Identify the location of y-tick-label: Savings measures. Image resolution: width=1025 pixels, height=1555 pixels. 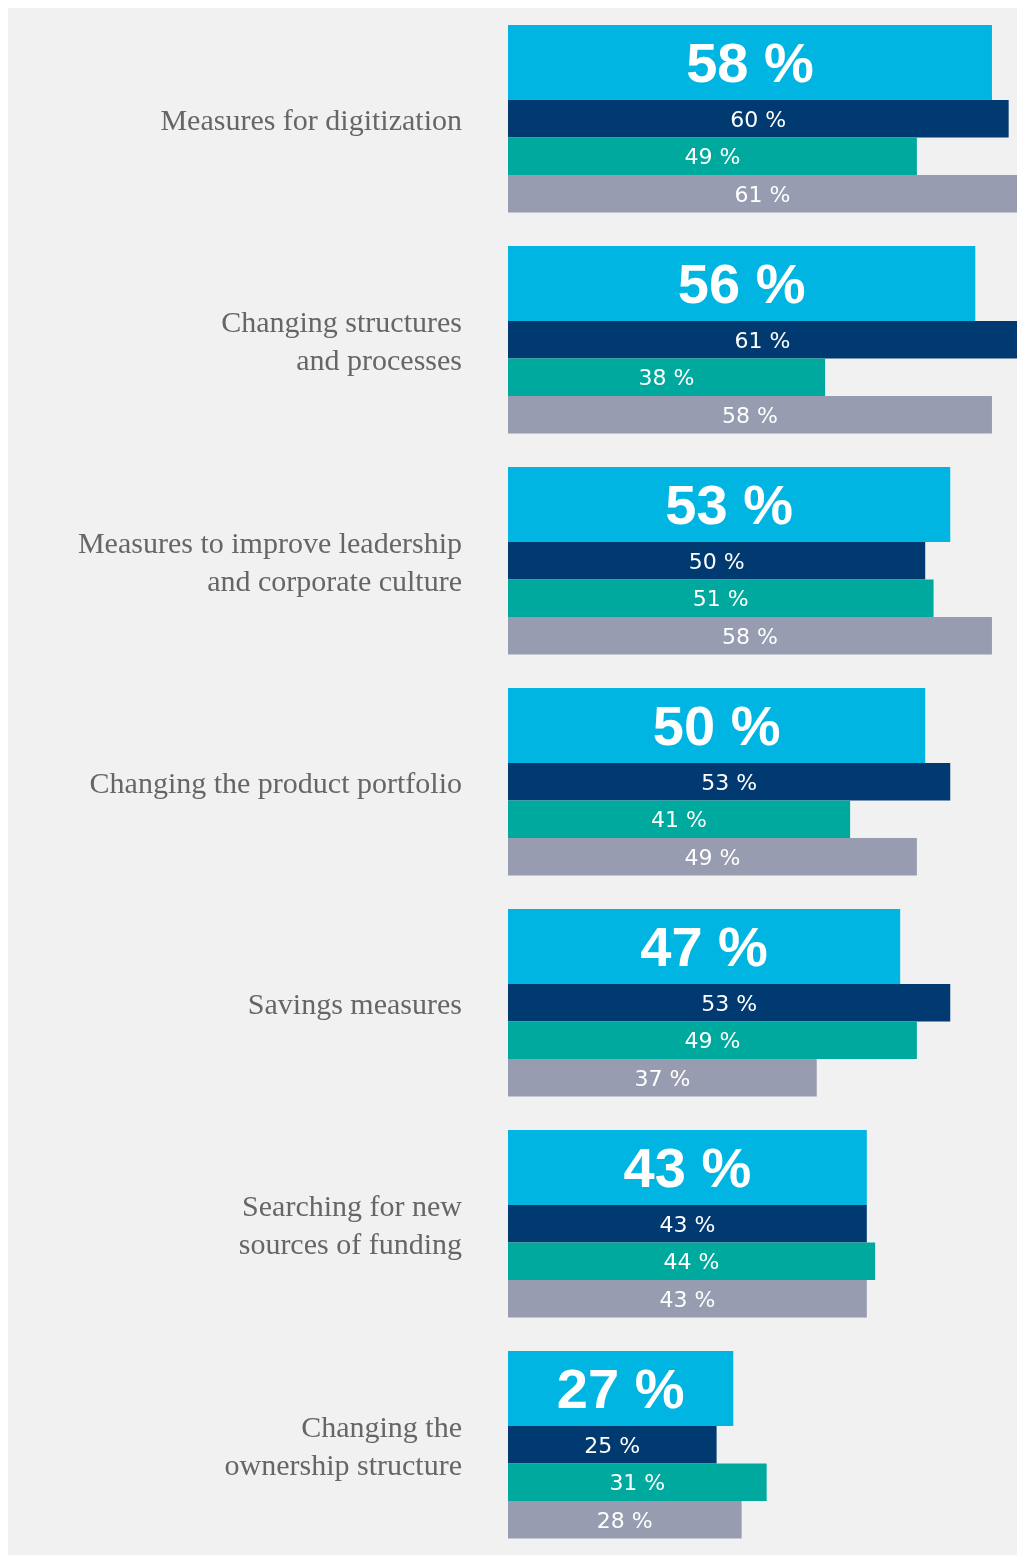
(354, 1002).